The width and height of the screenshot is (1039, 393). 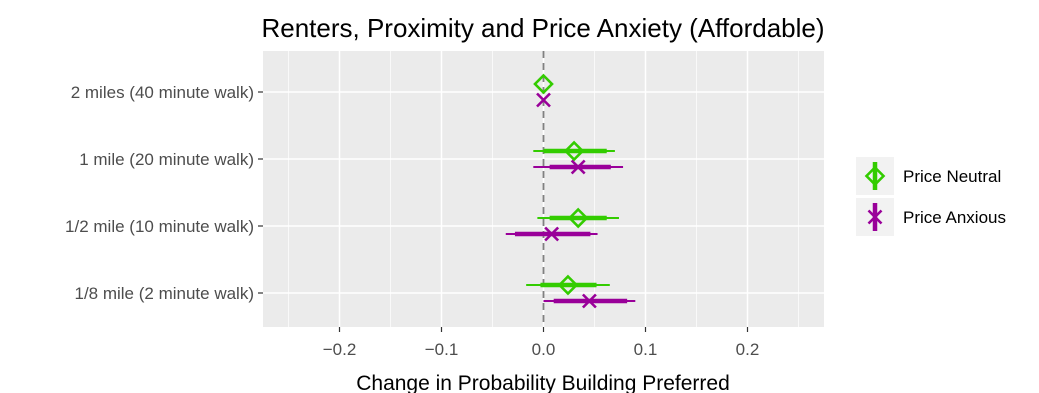 What do you see at coordinates (159, 226) in the screenshot?
I see `y-tick-label: 1/2 mile (10 minute walk)` at bounding box center [159, 226].